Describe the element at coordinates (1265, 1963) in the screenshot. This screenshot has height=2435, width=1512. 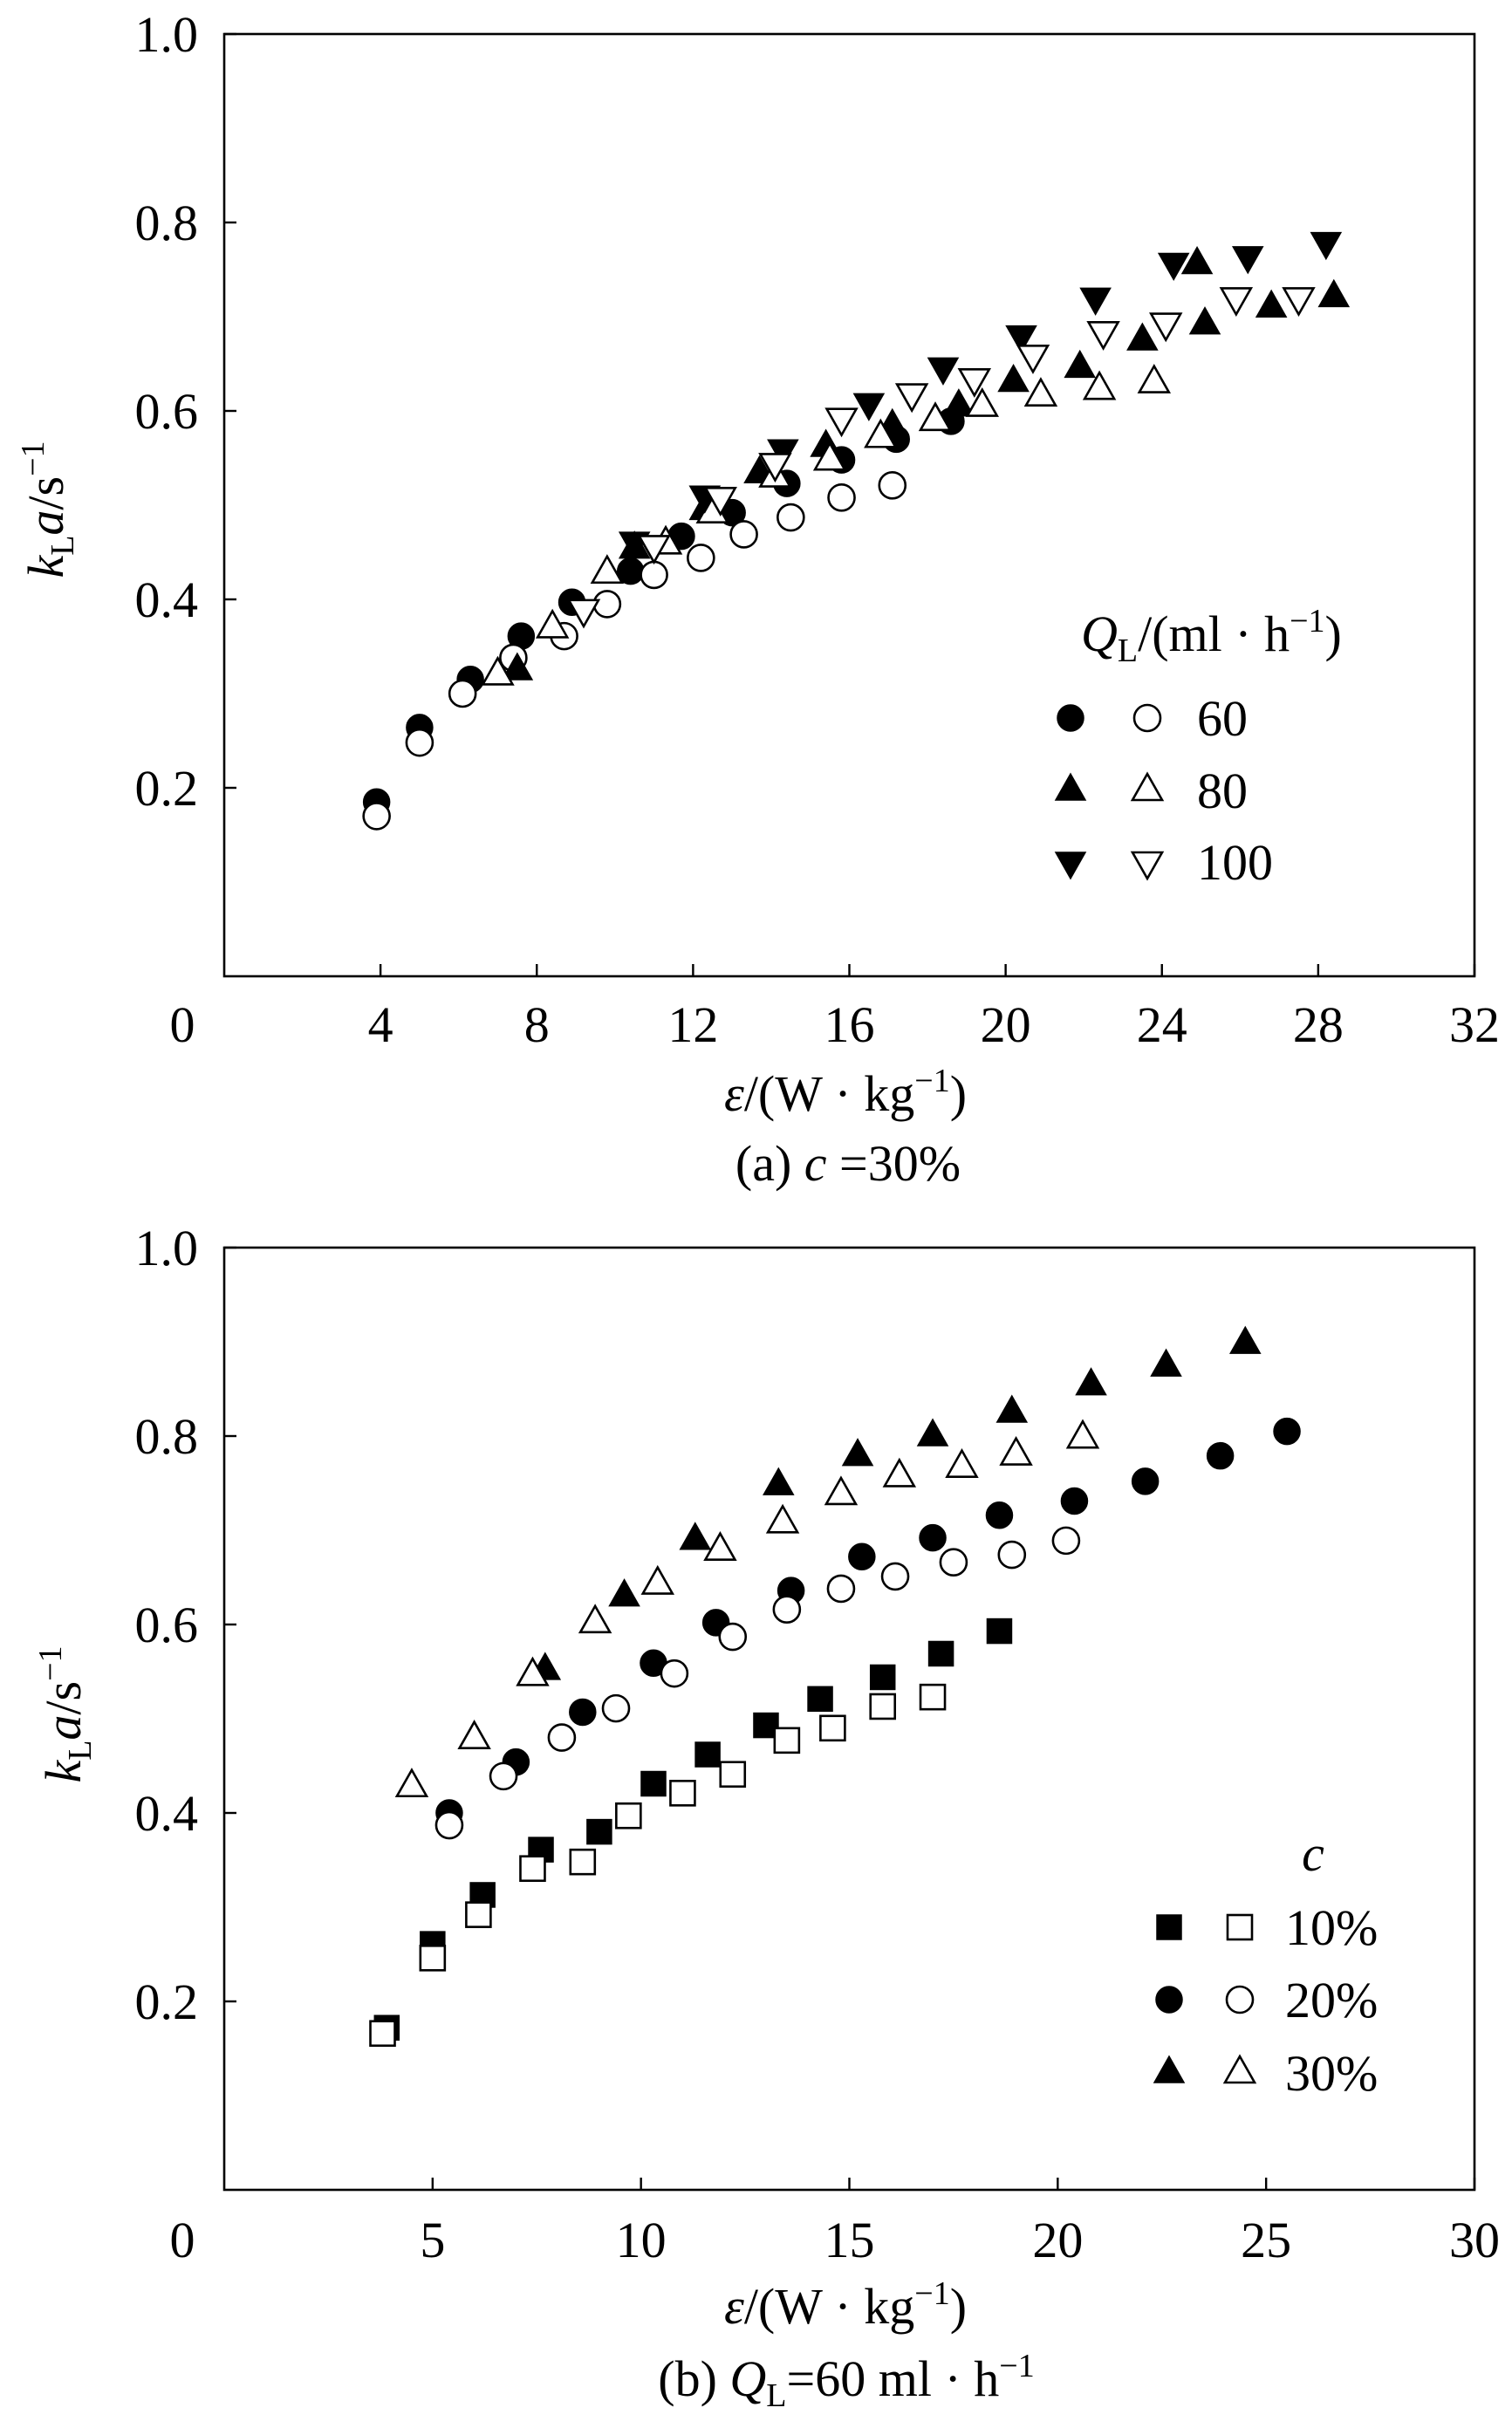
I see `legend: c 10% 20% 30%` at that location.